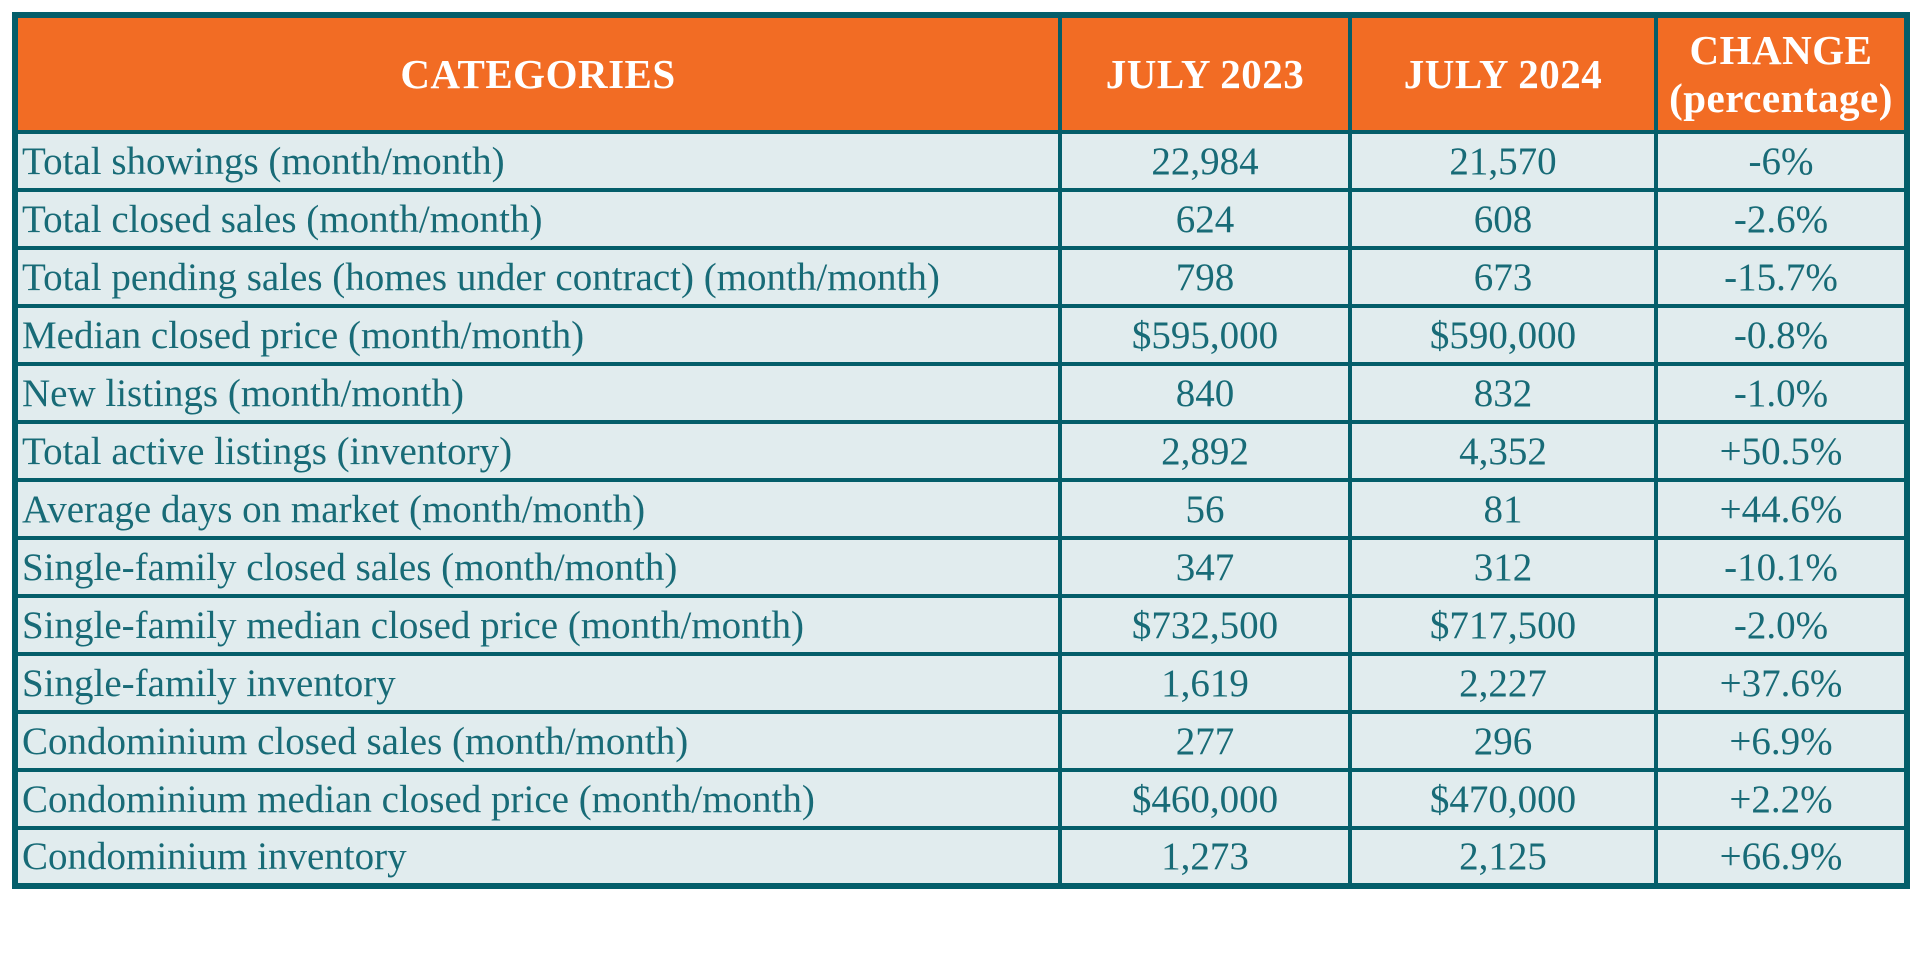 This screenshot has width=1918, height=962. I want to click on cell-category: Total active listings (inventory), so click(537, 451).